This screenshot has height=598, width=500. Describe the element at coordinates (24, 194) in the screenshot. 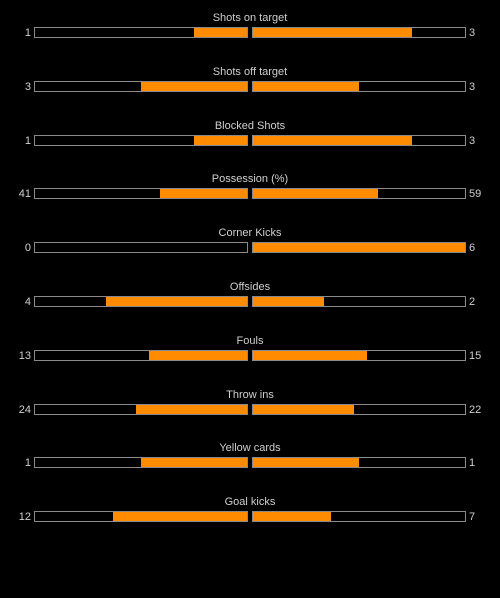

I see `home-value: 41` at that location.